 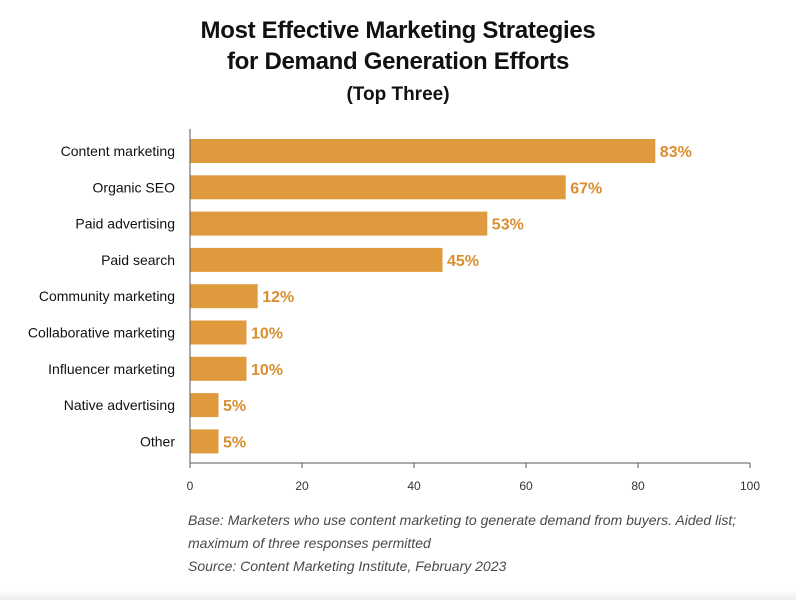 What do you see at coordinates (157, 441) in the screenshot?
I see `category-label: Other` at bounding box center [157, 441].